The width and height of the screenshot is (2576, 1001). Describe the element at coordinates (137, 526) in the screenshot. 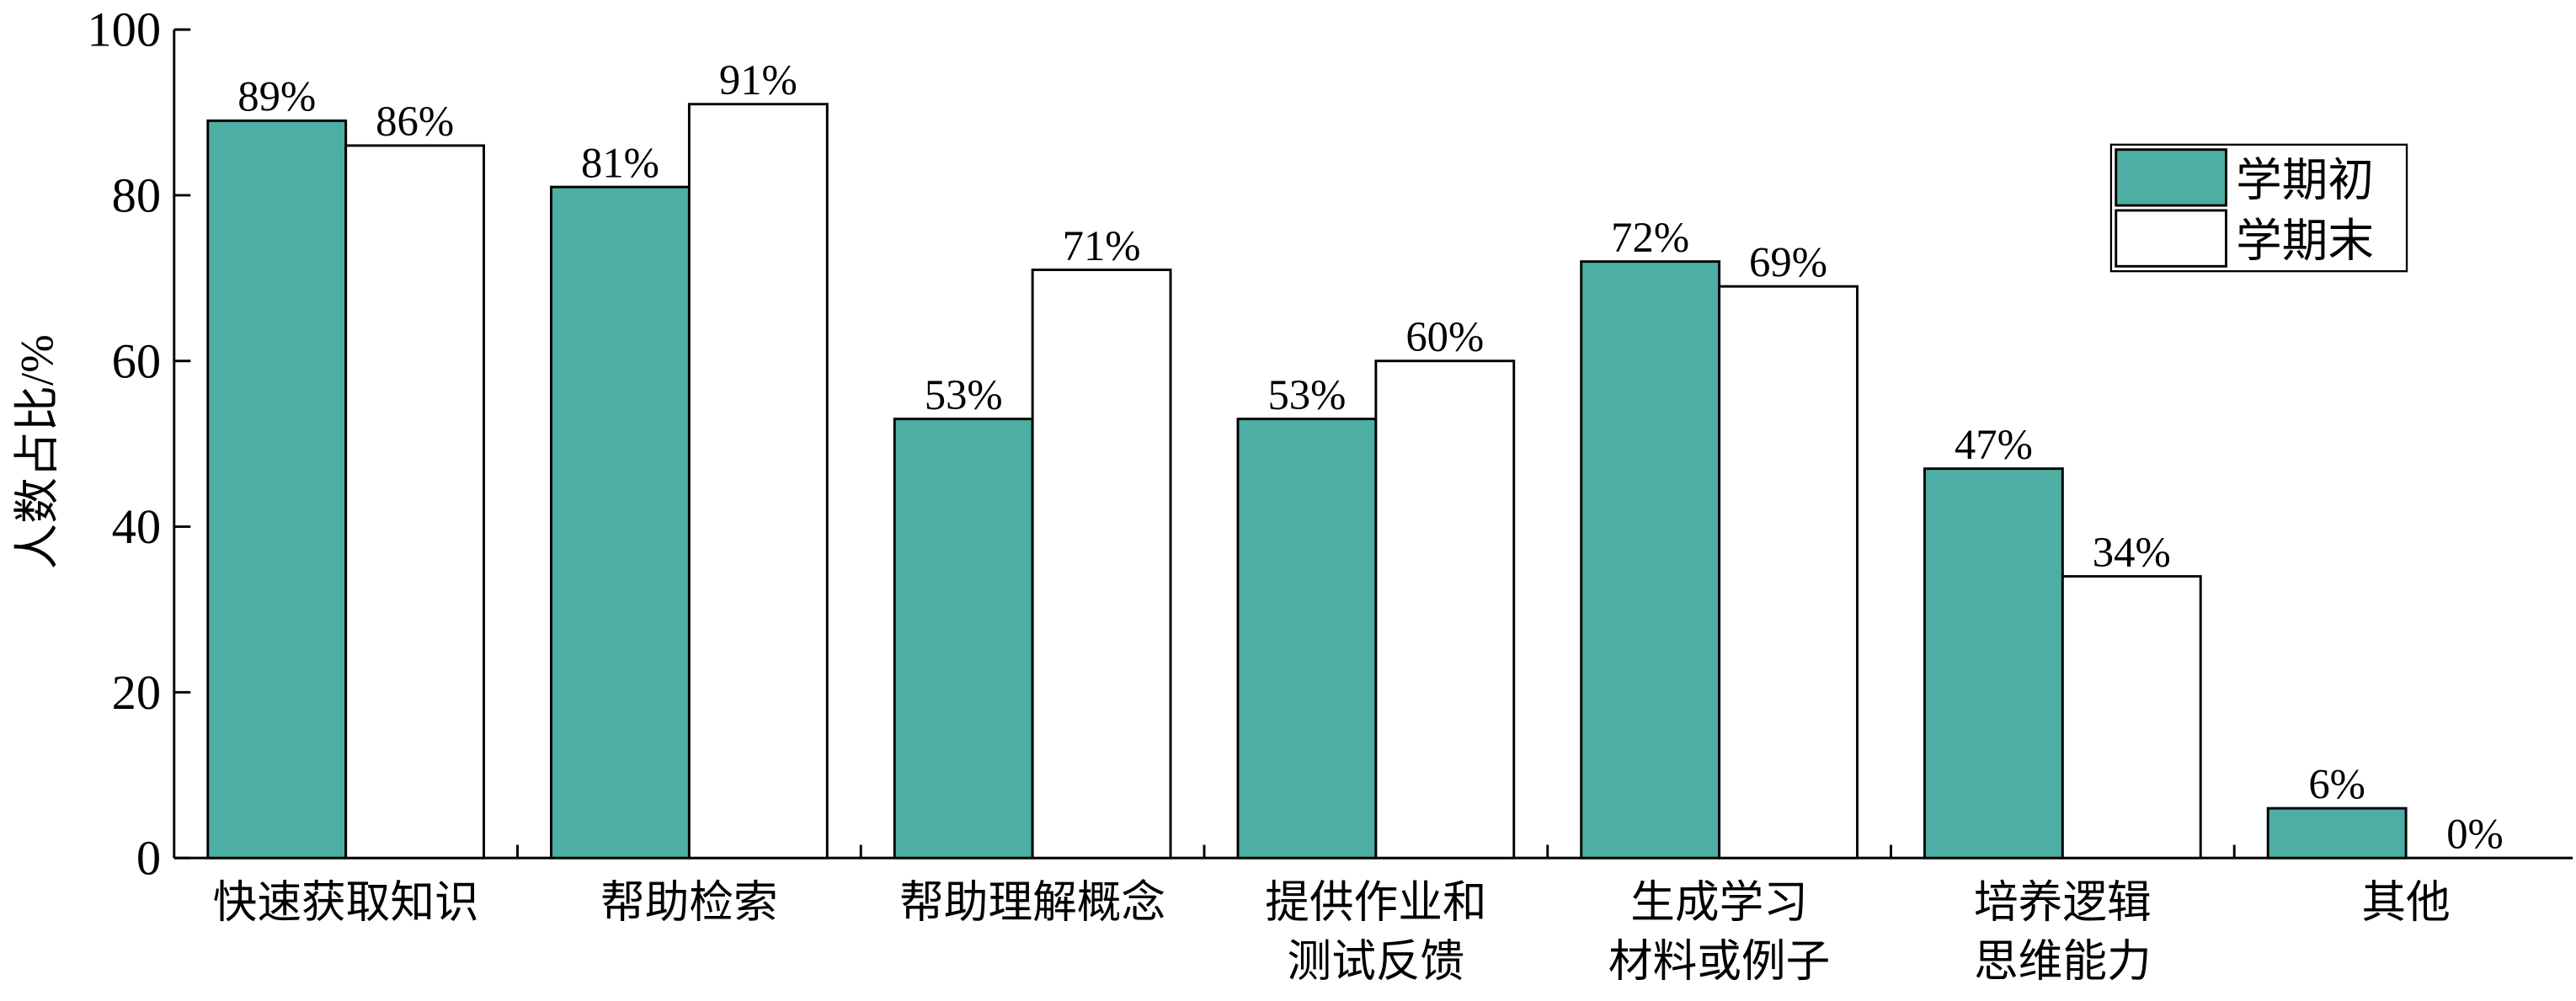

I see `y-tick-label: 40` at that location.